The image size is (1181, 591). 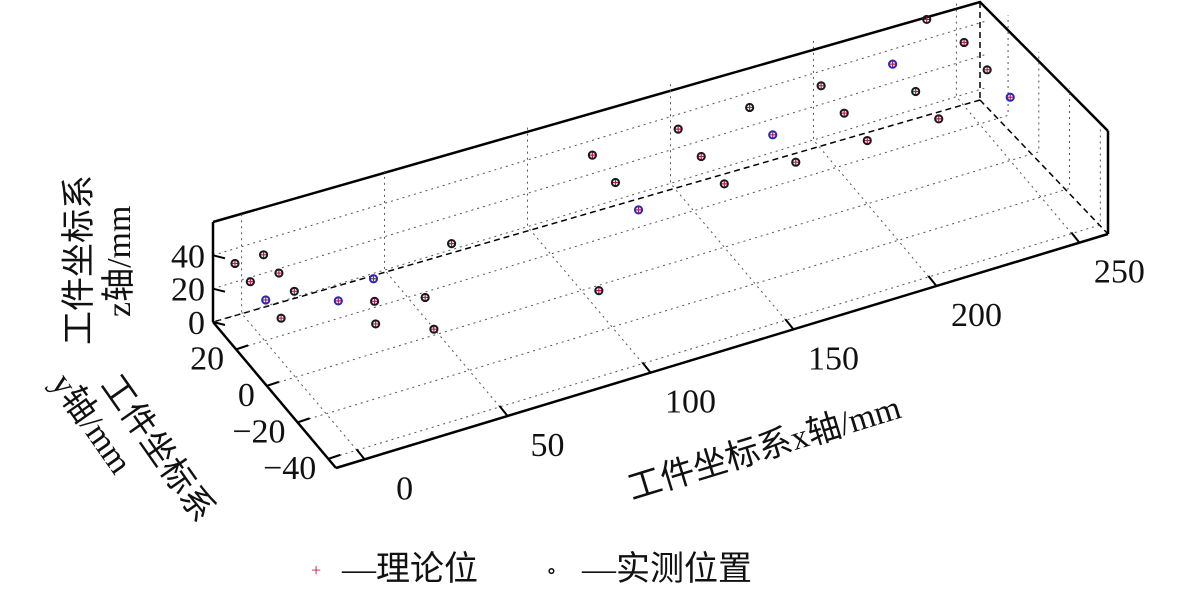 I want to click on x-tick-label: 150, so click(x=833, y=358).